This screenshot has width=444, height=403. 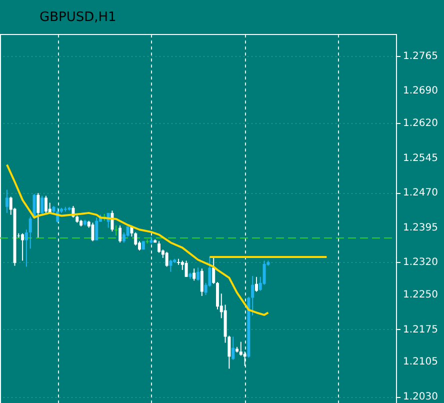 What do you see at coordinates (420, 56) in the screenshot?
I see `y-tick-label: 1.2765` at bounding box center [420, 56].